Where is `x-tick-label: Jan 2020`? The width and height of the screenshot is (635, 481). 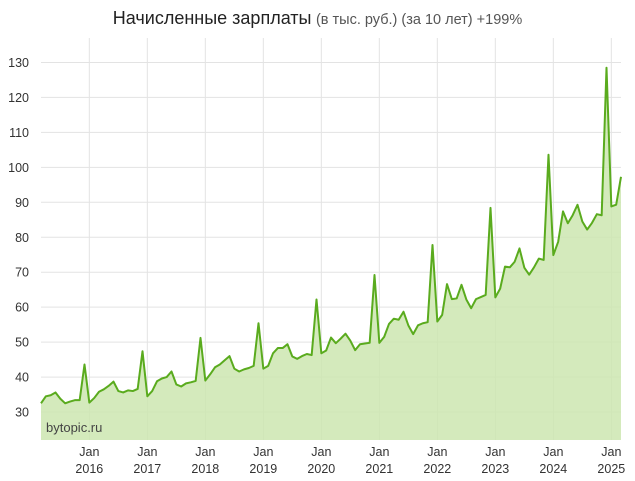
x-tick-label: Jan 2020 is located at coordinates (321, 460).